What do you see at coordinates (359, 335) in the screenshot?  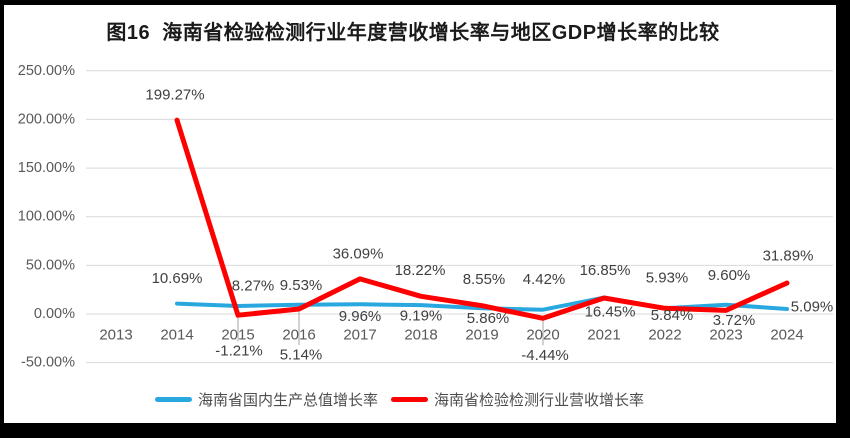 I see `x-axis-tick-label: 2017` at bounding box center [359, 335].